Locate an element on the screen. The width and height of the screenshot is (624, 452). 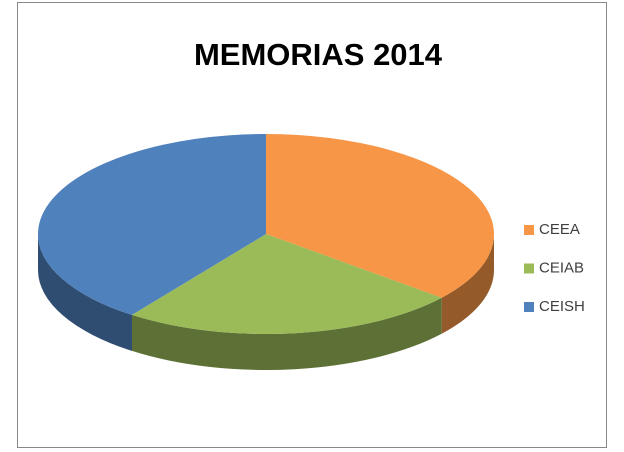
legend-label: CEIAB is located at coordinates (561, 267).